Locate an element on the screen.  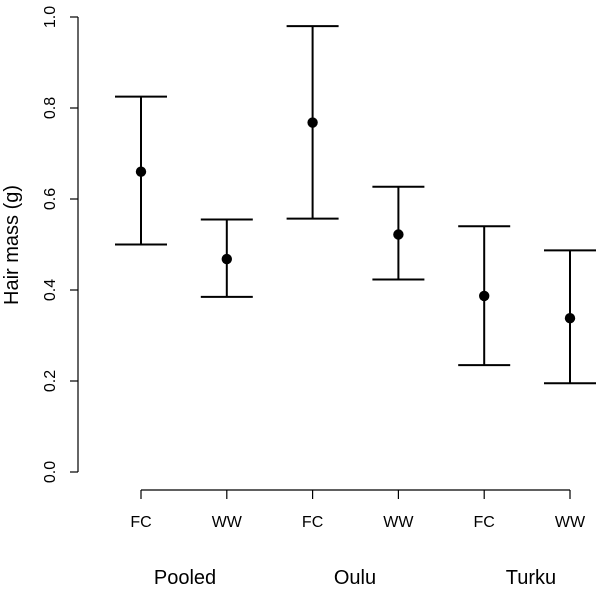
x-labels: FC WW FC WW FC WW Pooled Oulu Turku is located at coordinates (358, 551).